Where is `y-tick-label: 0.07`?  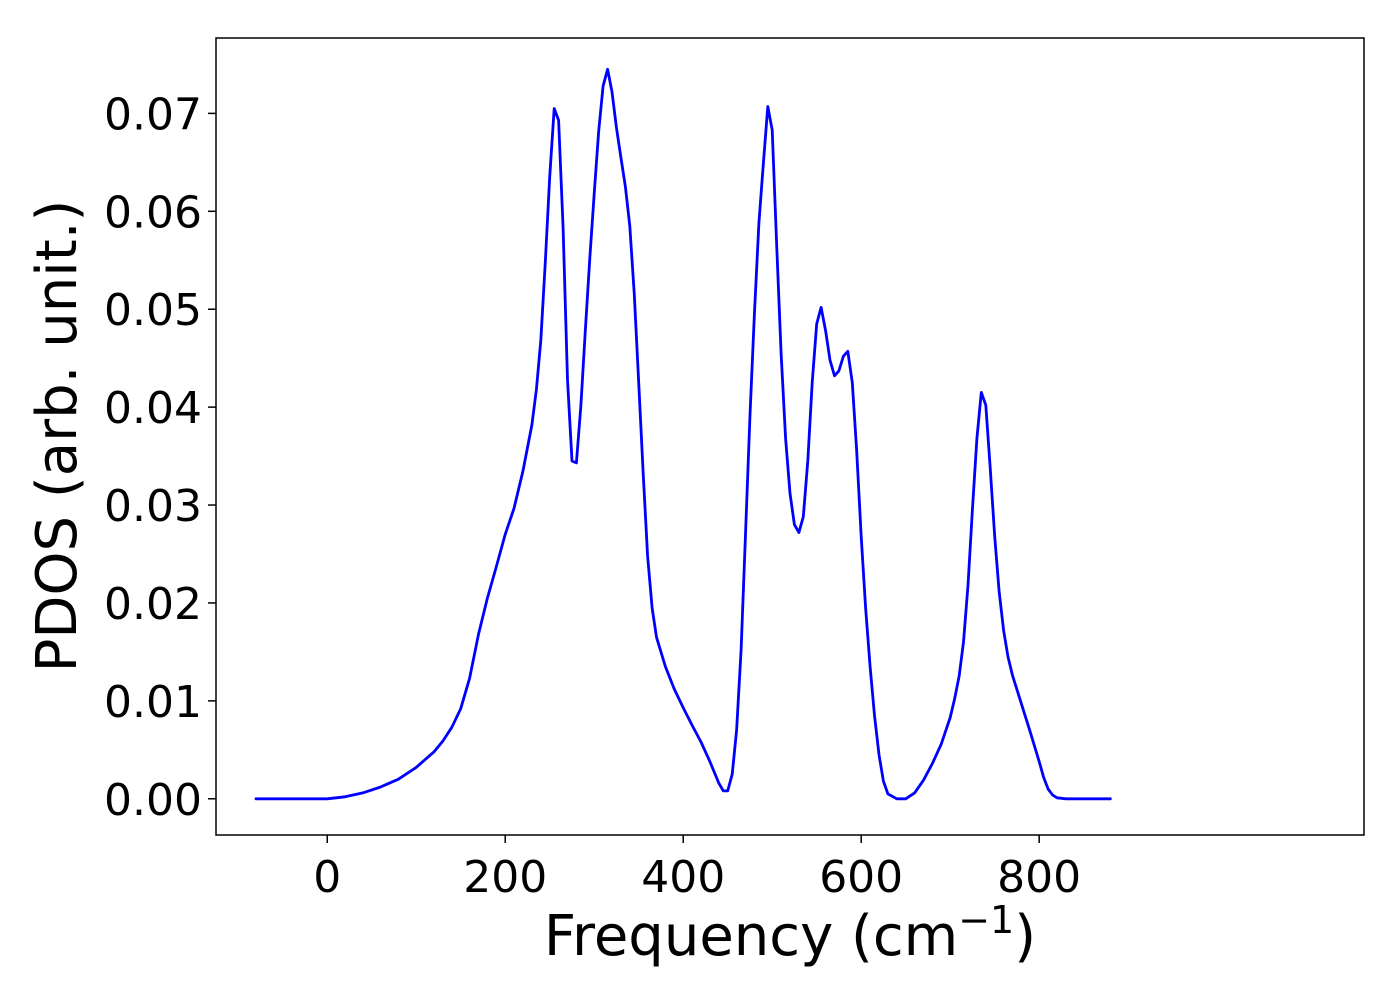 y-tick-label: 0.07 is located at coordinates (153, 114).